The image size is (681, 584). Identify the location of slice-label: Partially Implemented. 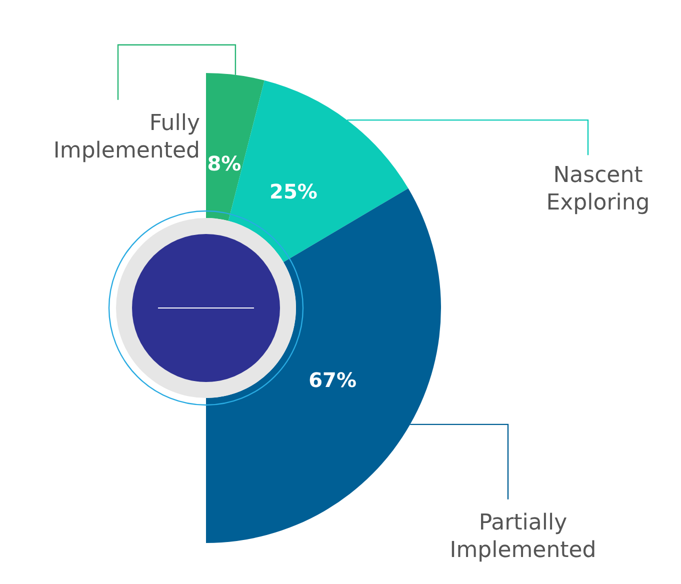
(523, 536).